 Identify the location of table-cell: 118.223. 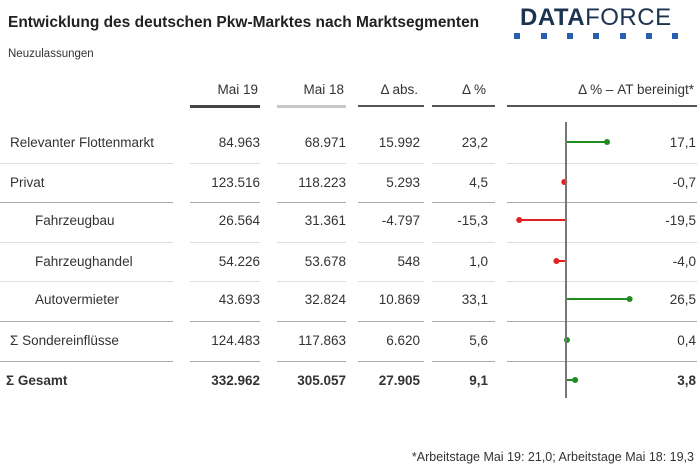
(322, 182).